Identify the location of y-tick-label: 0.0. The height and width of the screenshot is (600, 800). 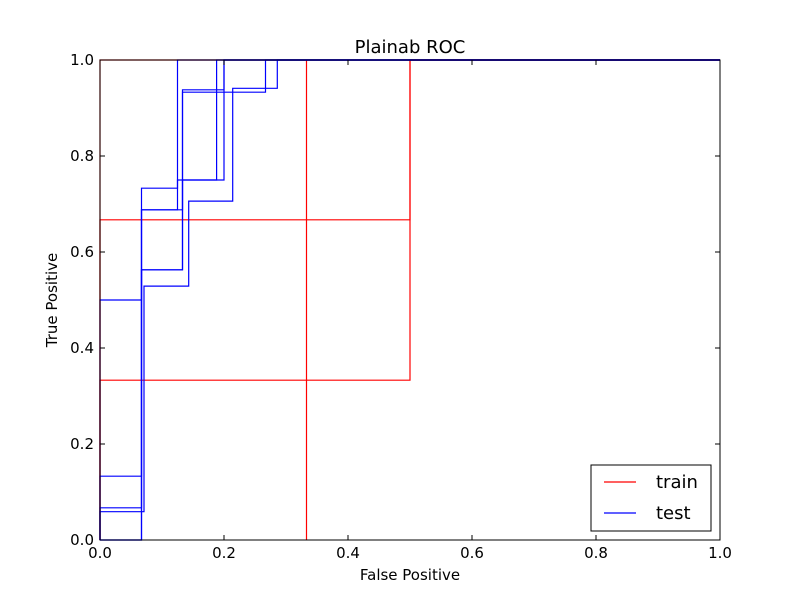
(82, 540).